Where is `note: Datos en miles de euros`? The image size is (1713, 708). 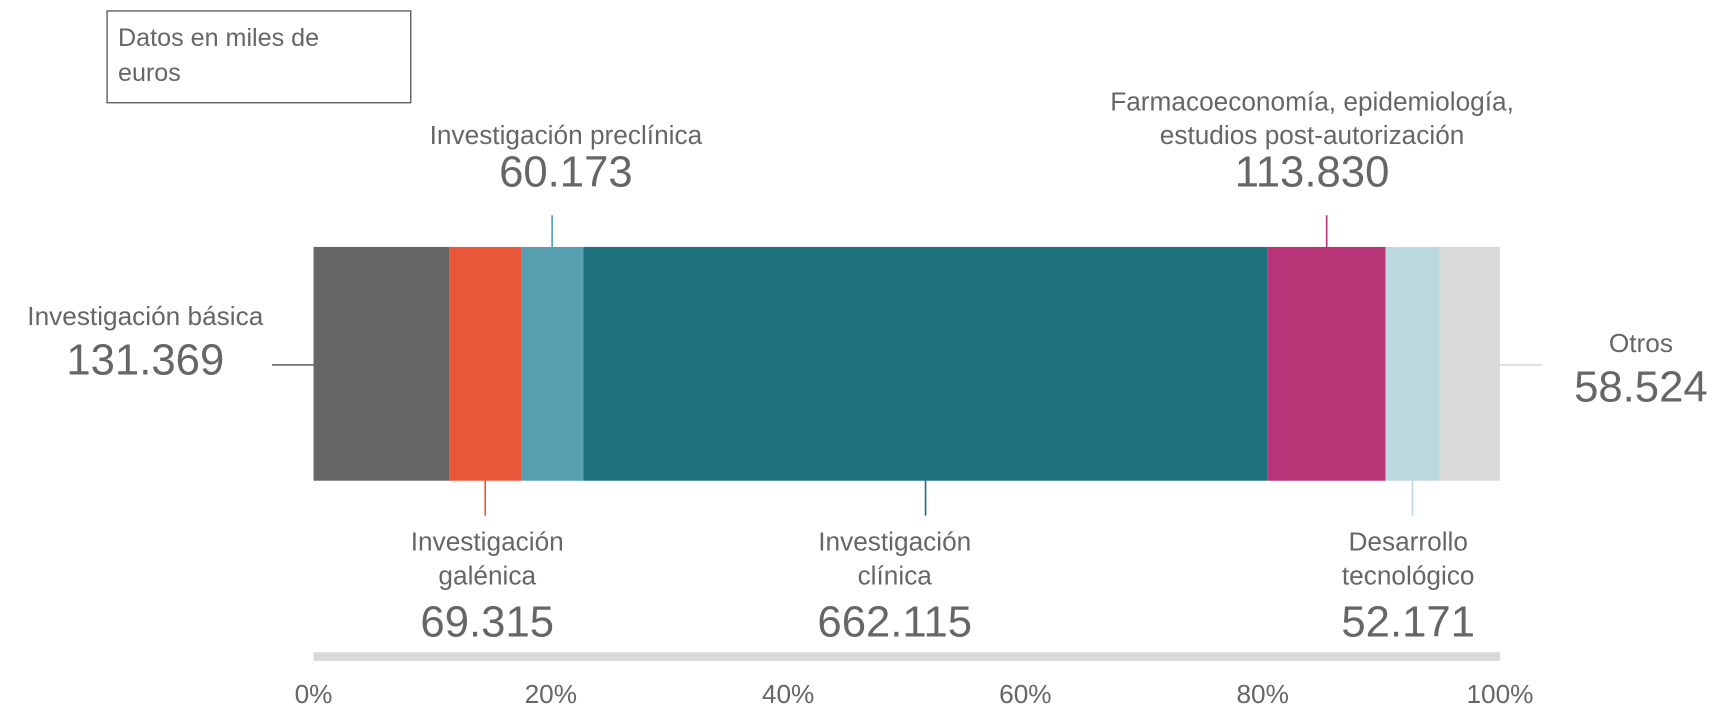 note: Datos en miles de euros is located at coordinates (218, 54).